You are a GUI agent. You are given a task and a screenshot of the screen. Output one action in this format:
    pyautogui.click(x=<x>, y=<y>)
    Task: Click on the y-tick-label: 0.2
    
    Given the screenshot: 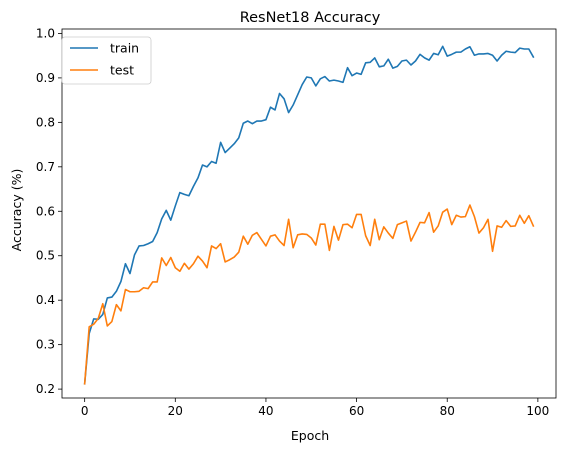 What is the action you would take?
    pyautogui.click(x=45, y=389)
    